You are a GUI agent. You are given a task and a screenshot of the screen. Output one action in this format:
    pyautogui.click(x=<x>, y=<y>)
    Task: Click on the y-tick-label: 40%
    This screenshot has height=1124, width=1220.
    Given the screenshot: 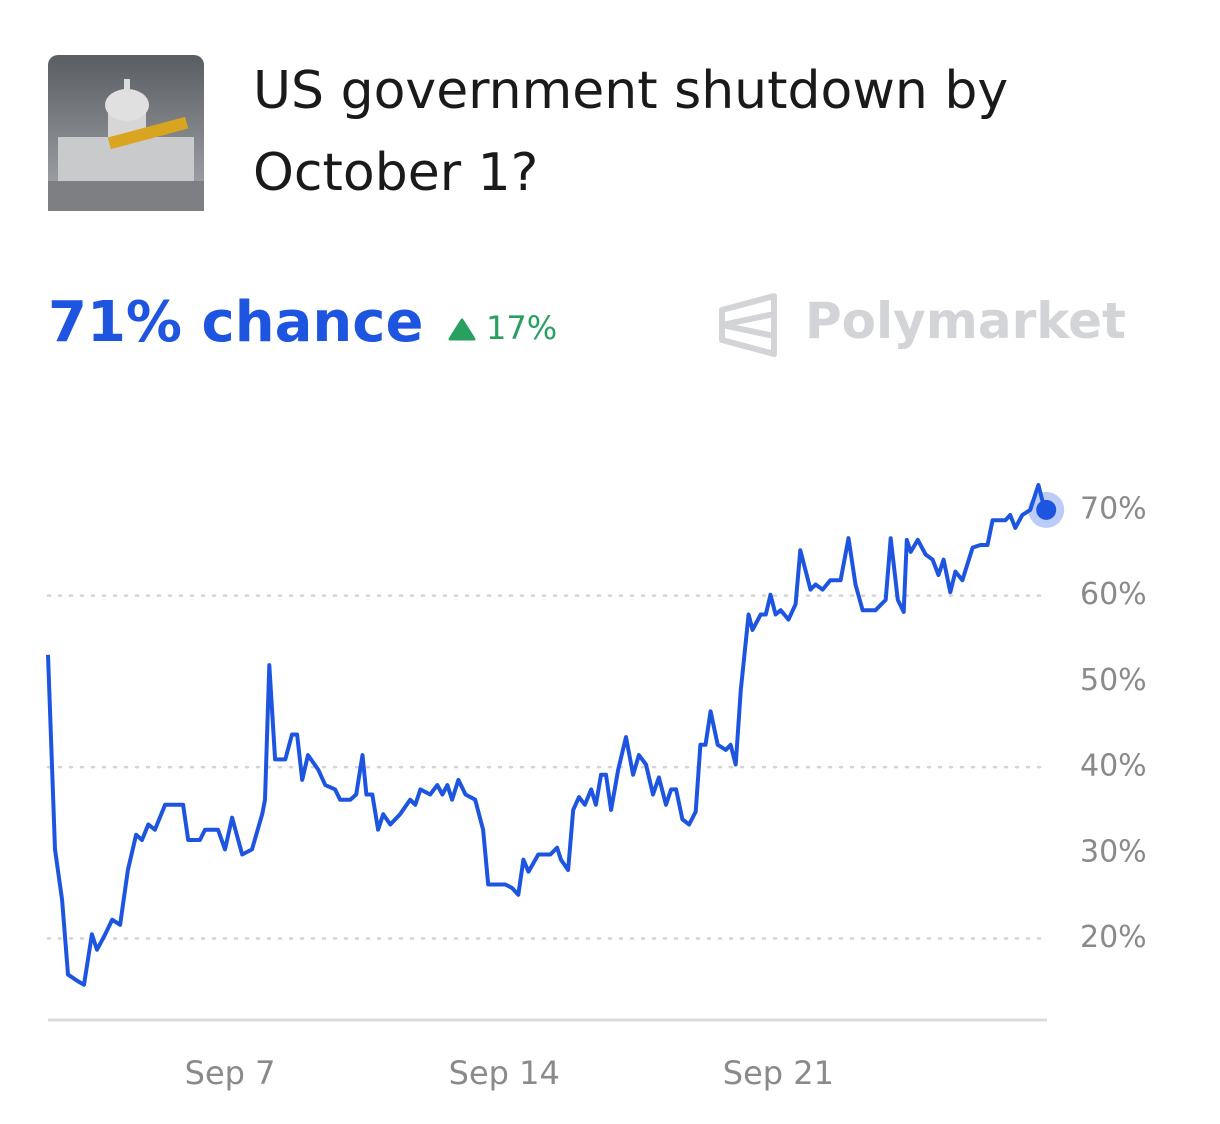 What is the action you would take?
    pyautogui.click(x=1113, y=766)
    